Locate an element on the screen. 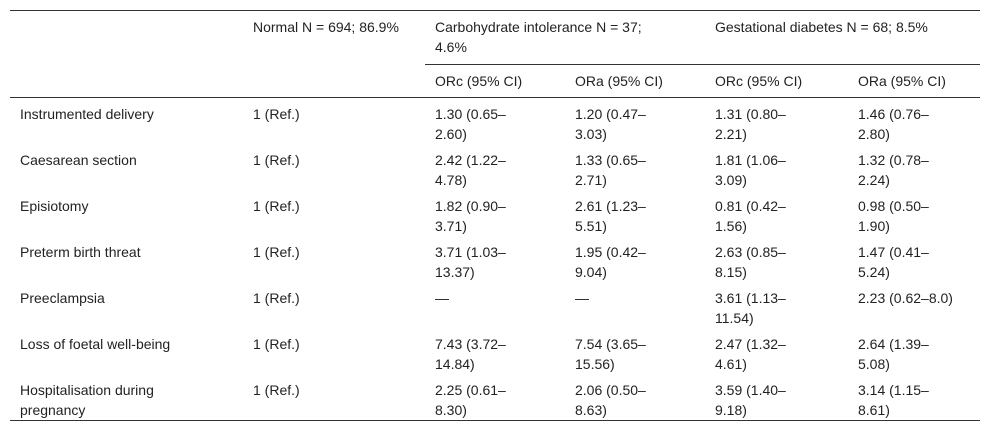 This screenshot has width=992, height=424. value-cell: 2.64 (1.39–5.08) is located at coordinates (914, 351).